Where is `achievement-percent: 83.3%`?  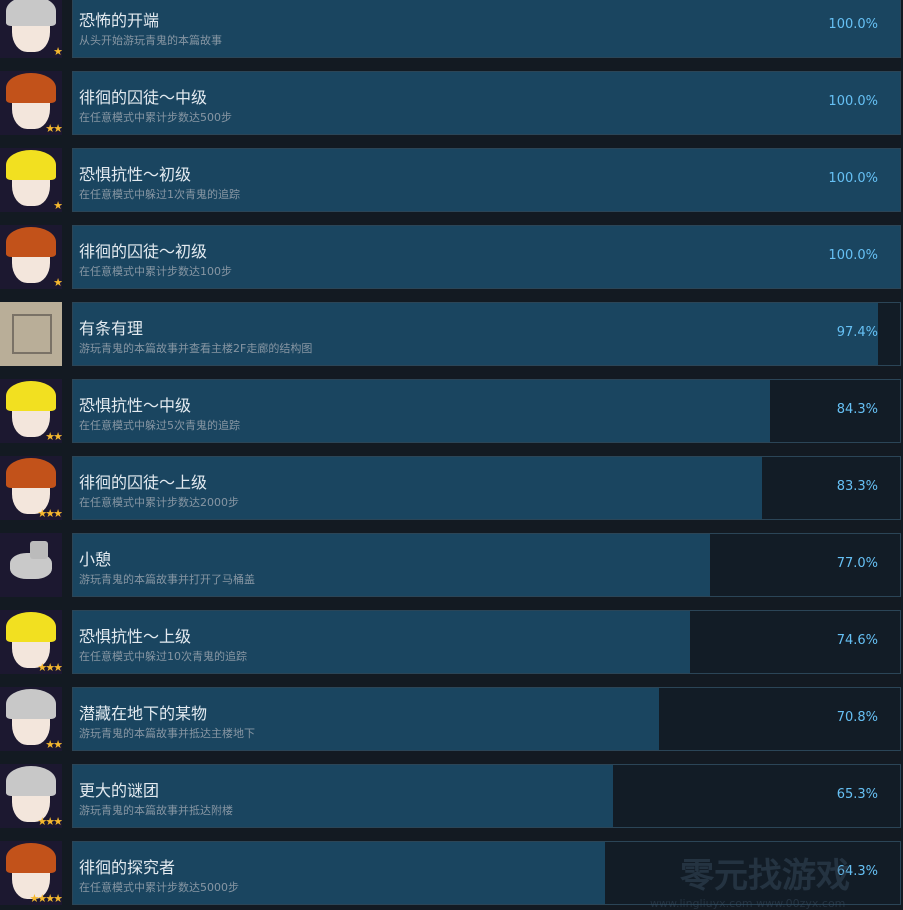 achievement-percent: 83.3% is located at coordinates (857, 486).